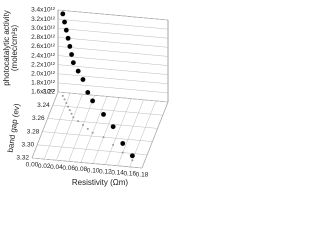  What do you see at coordinates (48, 92) in the screenshot?
I see `y-tick-label: 3.22` at bounding box center [48, 92].